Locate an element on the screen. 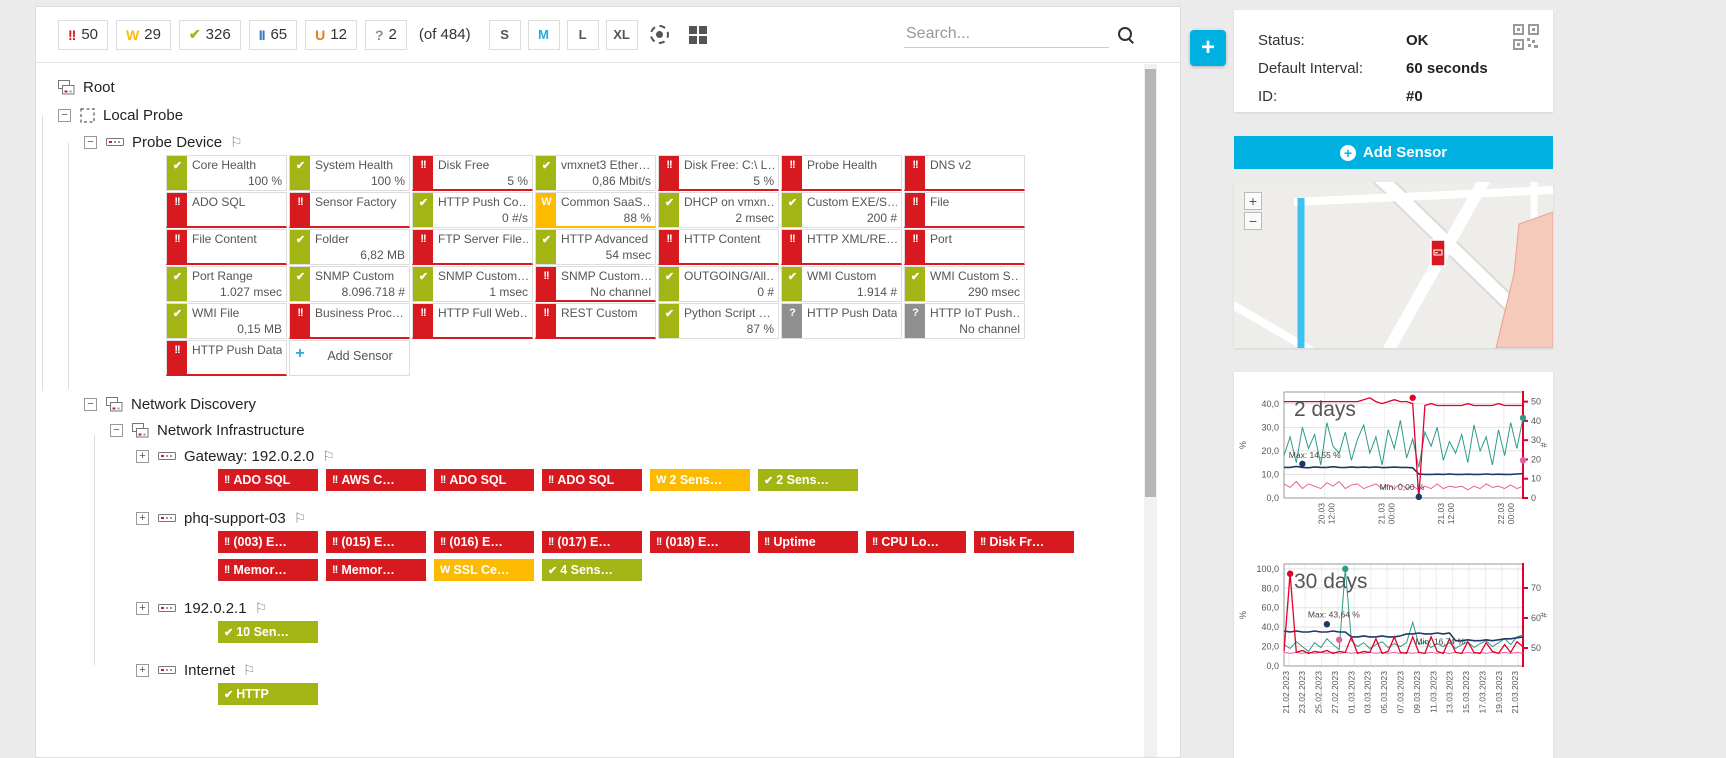  sensor-tile: !! File is located at coordinates (964, 210).